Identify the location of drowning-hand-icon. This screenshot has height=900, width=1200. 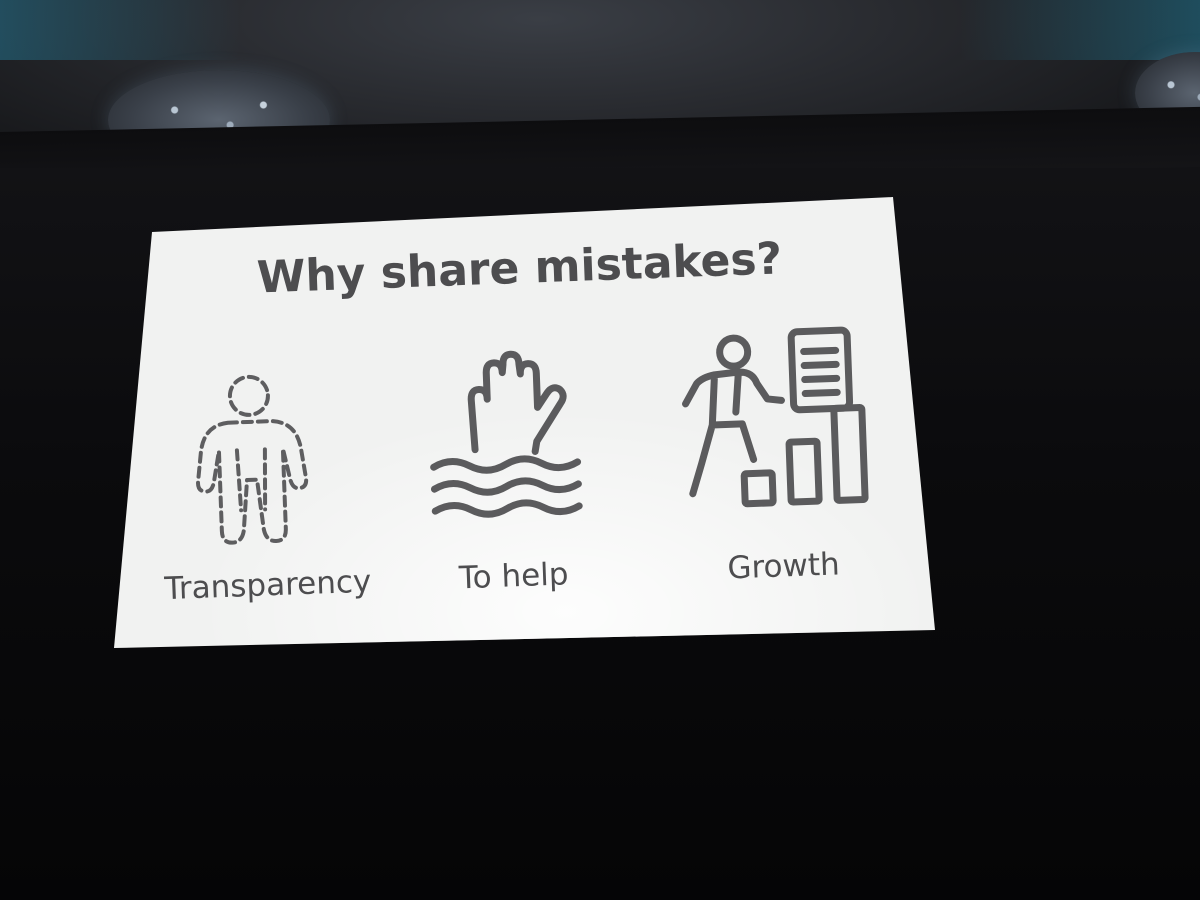
(506, 434).